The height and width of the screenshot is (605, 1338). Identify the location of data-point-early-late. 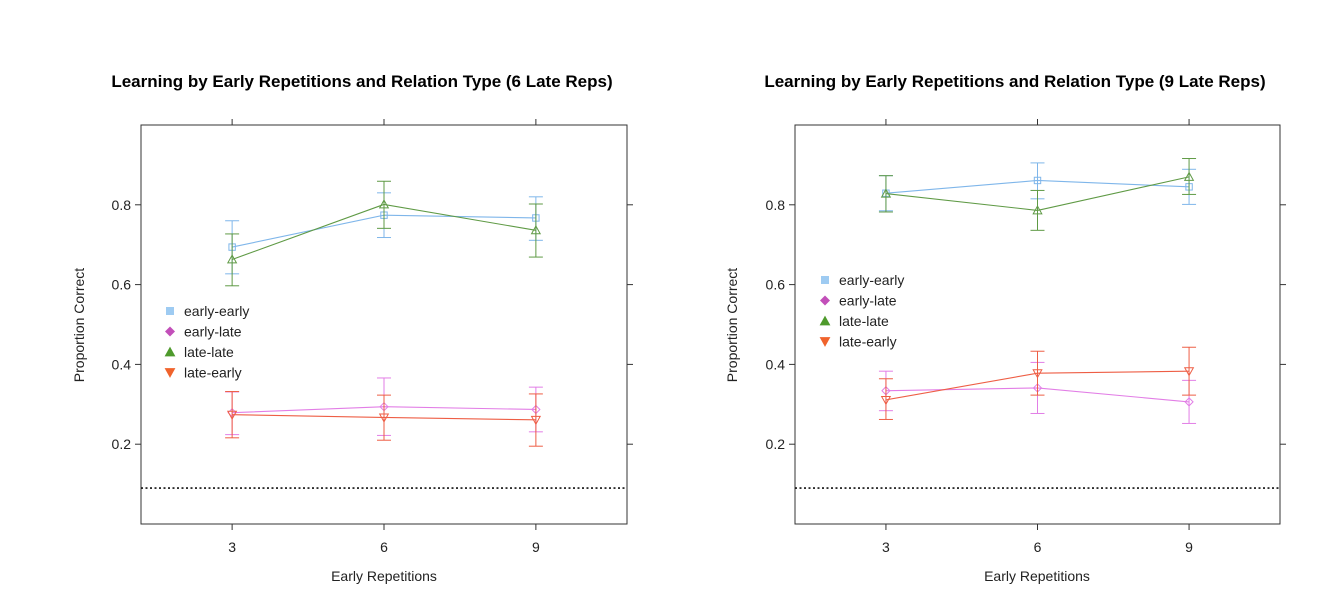
(1189, 402).